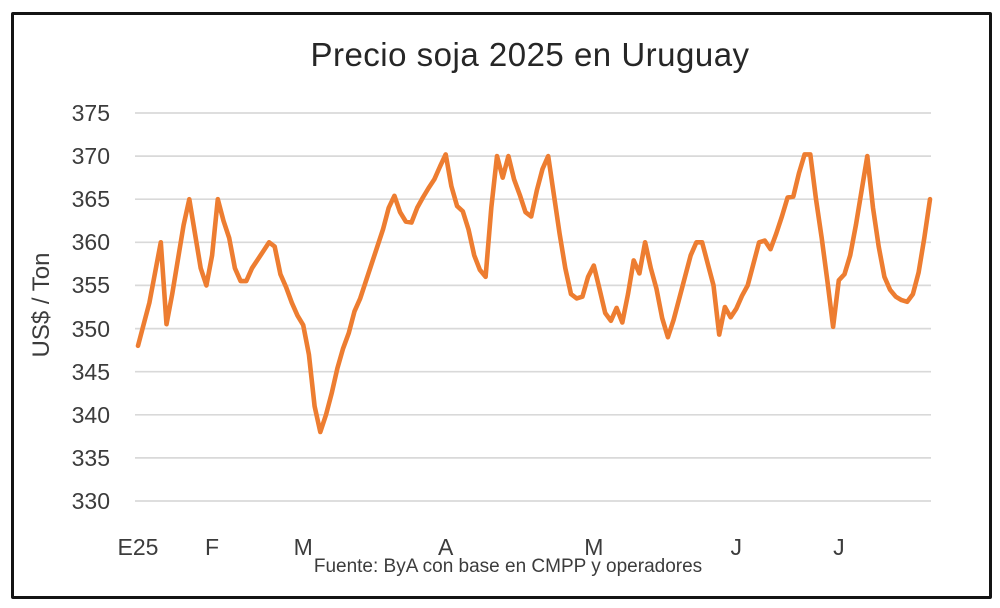 The height and width of the screenshot is (608, 1000). Describe the element at coordinates (90, 199) in the screenshot. I see `y-tick-label: 365` at that location.